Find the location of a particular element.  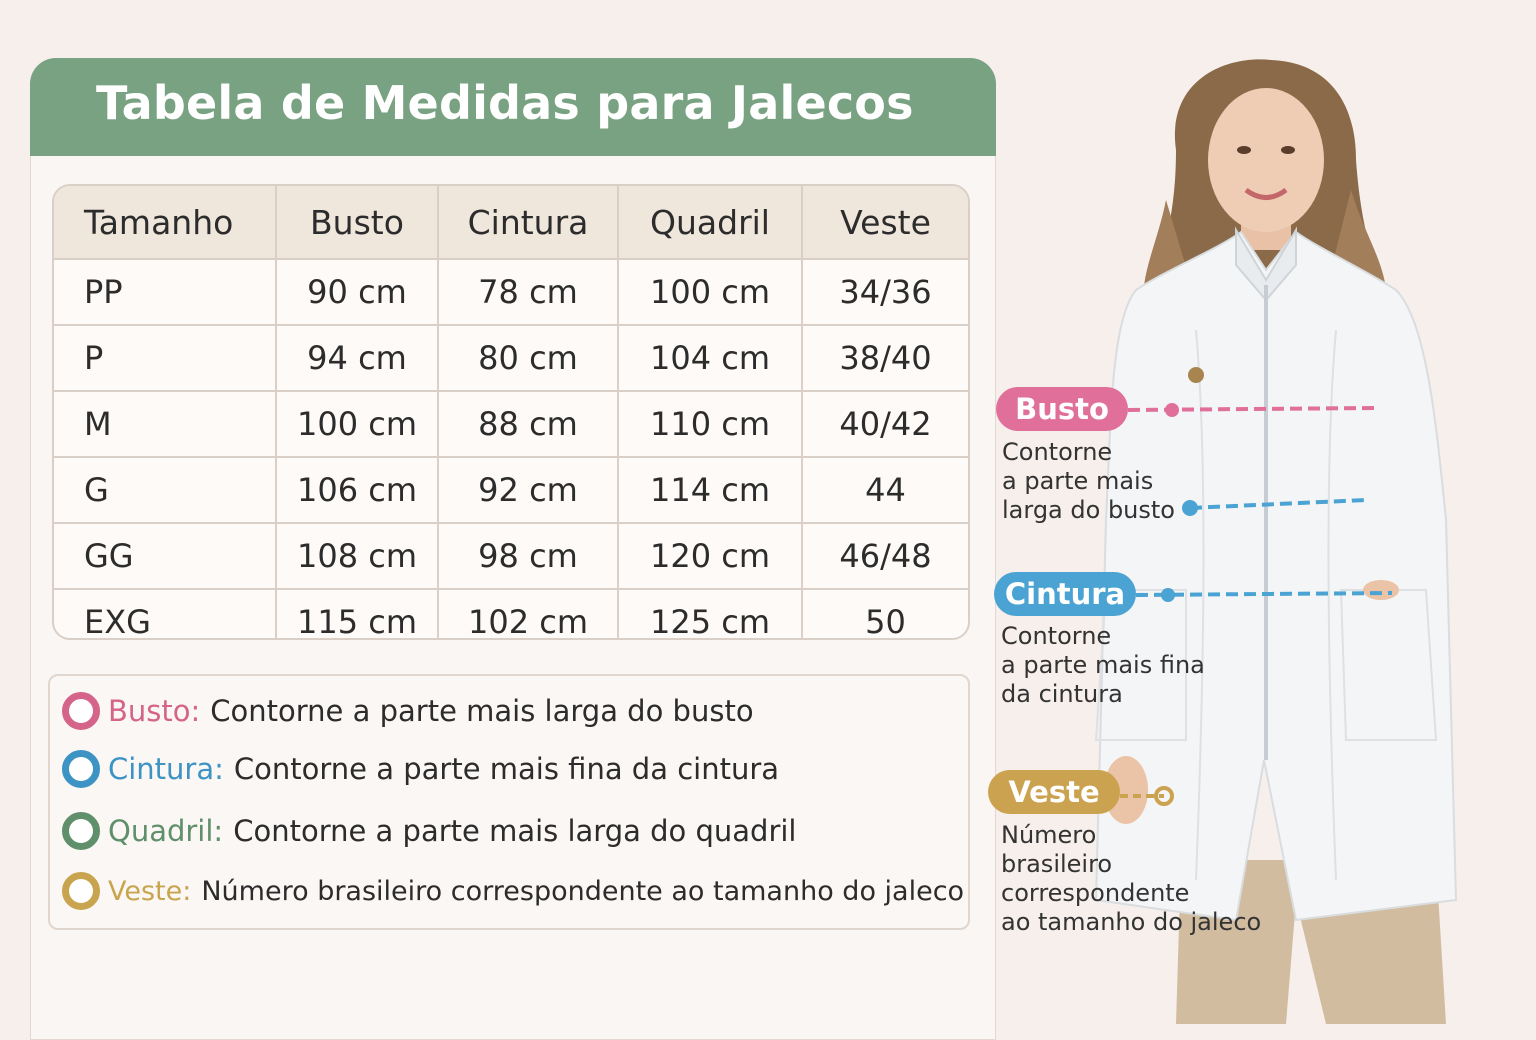

table-row: M 100 cm 88 cm 110 cm 40/42 is located at coordinates (511, 424).